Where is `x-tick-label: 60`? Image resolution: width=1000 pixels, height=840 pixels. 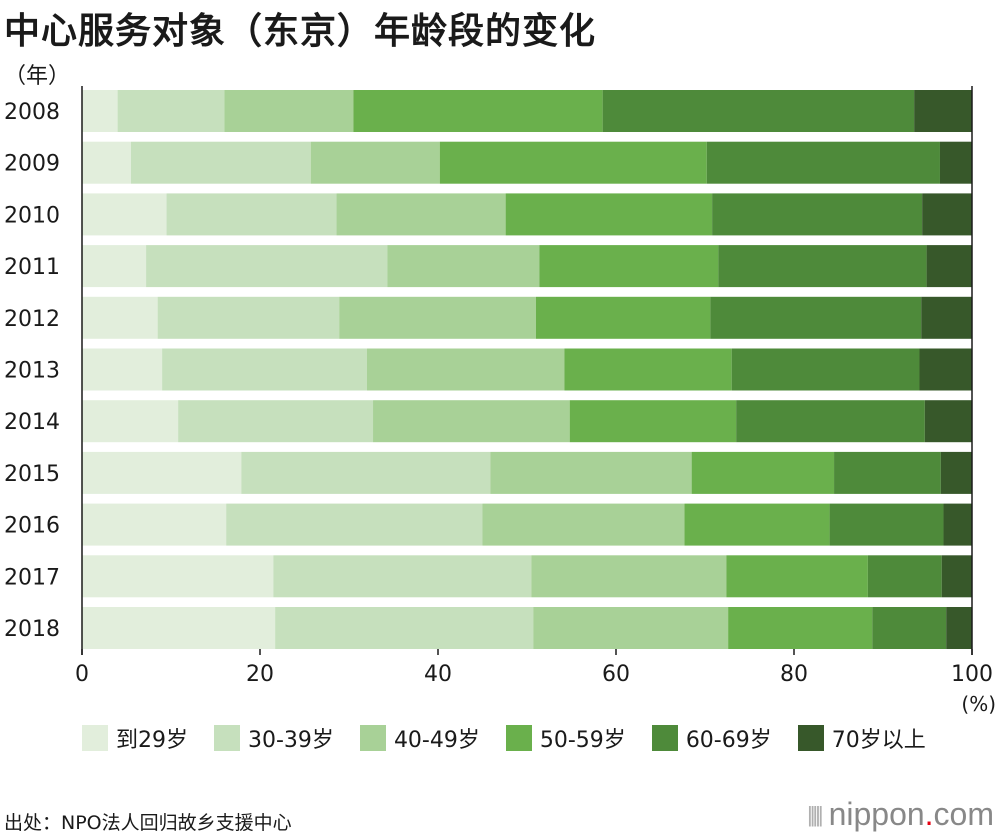 x-tick-label: 60 is located at coordinates (616, 674).